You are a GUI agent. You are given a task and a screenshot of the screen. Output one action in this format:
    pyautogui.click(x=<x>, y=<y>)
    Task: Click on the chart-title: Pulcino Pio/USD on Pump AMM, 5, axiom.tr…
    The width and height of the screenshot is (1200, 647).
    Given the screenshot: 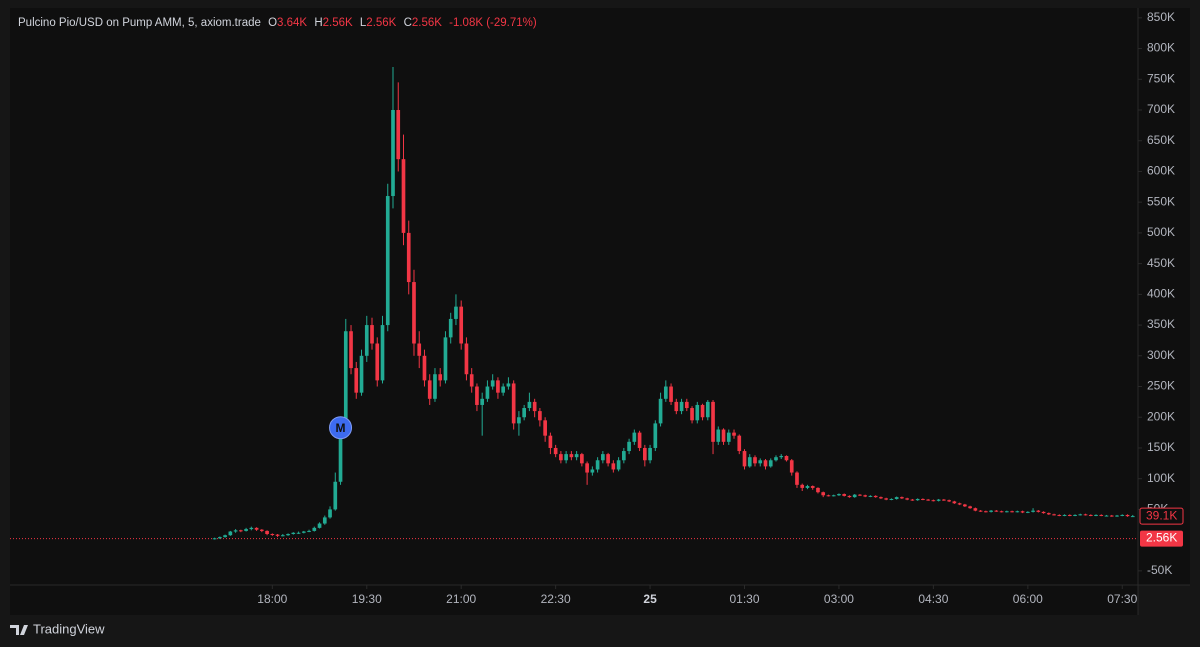 What is the action you would take?
    pyautogui.click(x=139, y=23)
    